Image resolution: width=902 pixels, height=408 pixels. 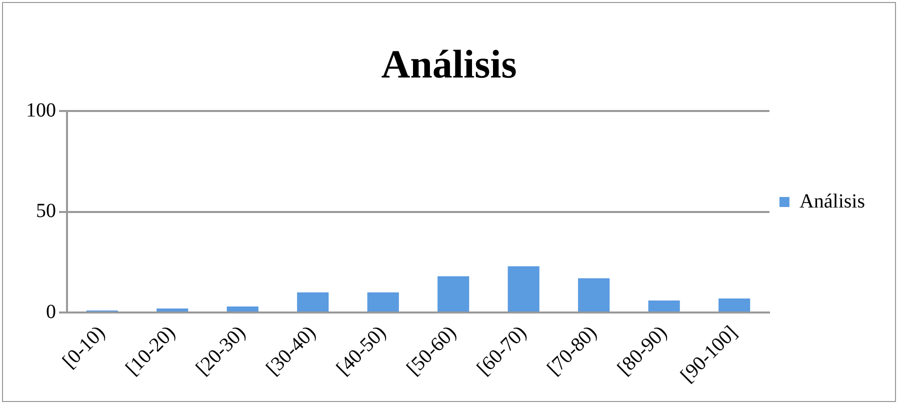 I want to click on chart-title: Análisis, so click(x=449, y=63).